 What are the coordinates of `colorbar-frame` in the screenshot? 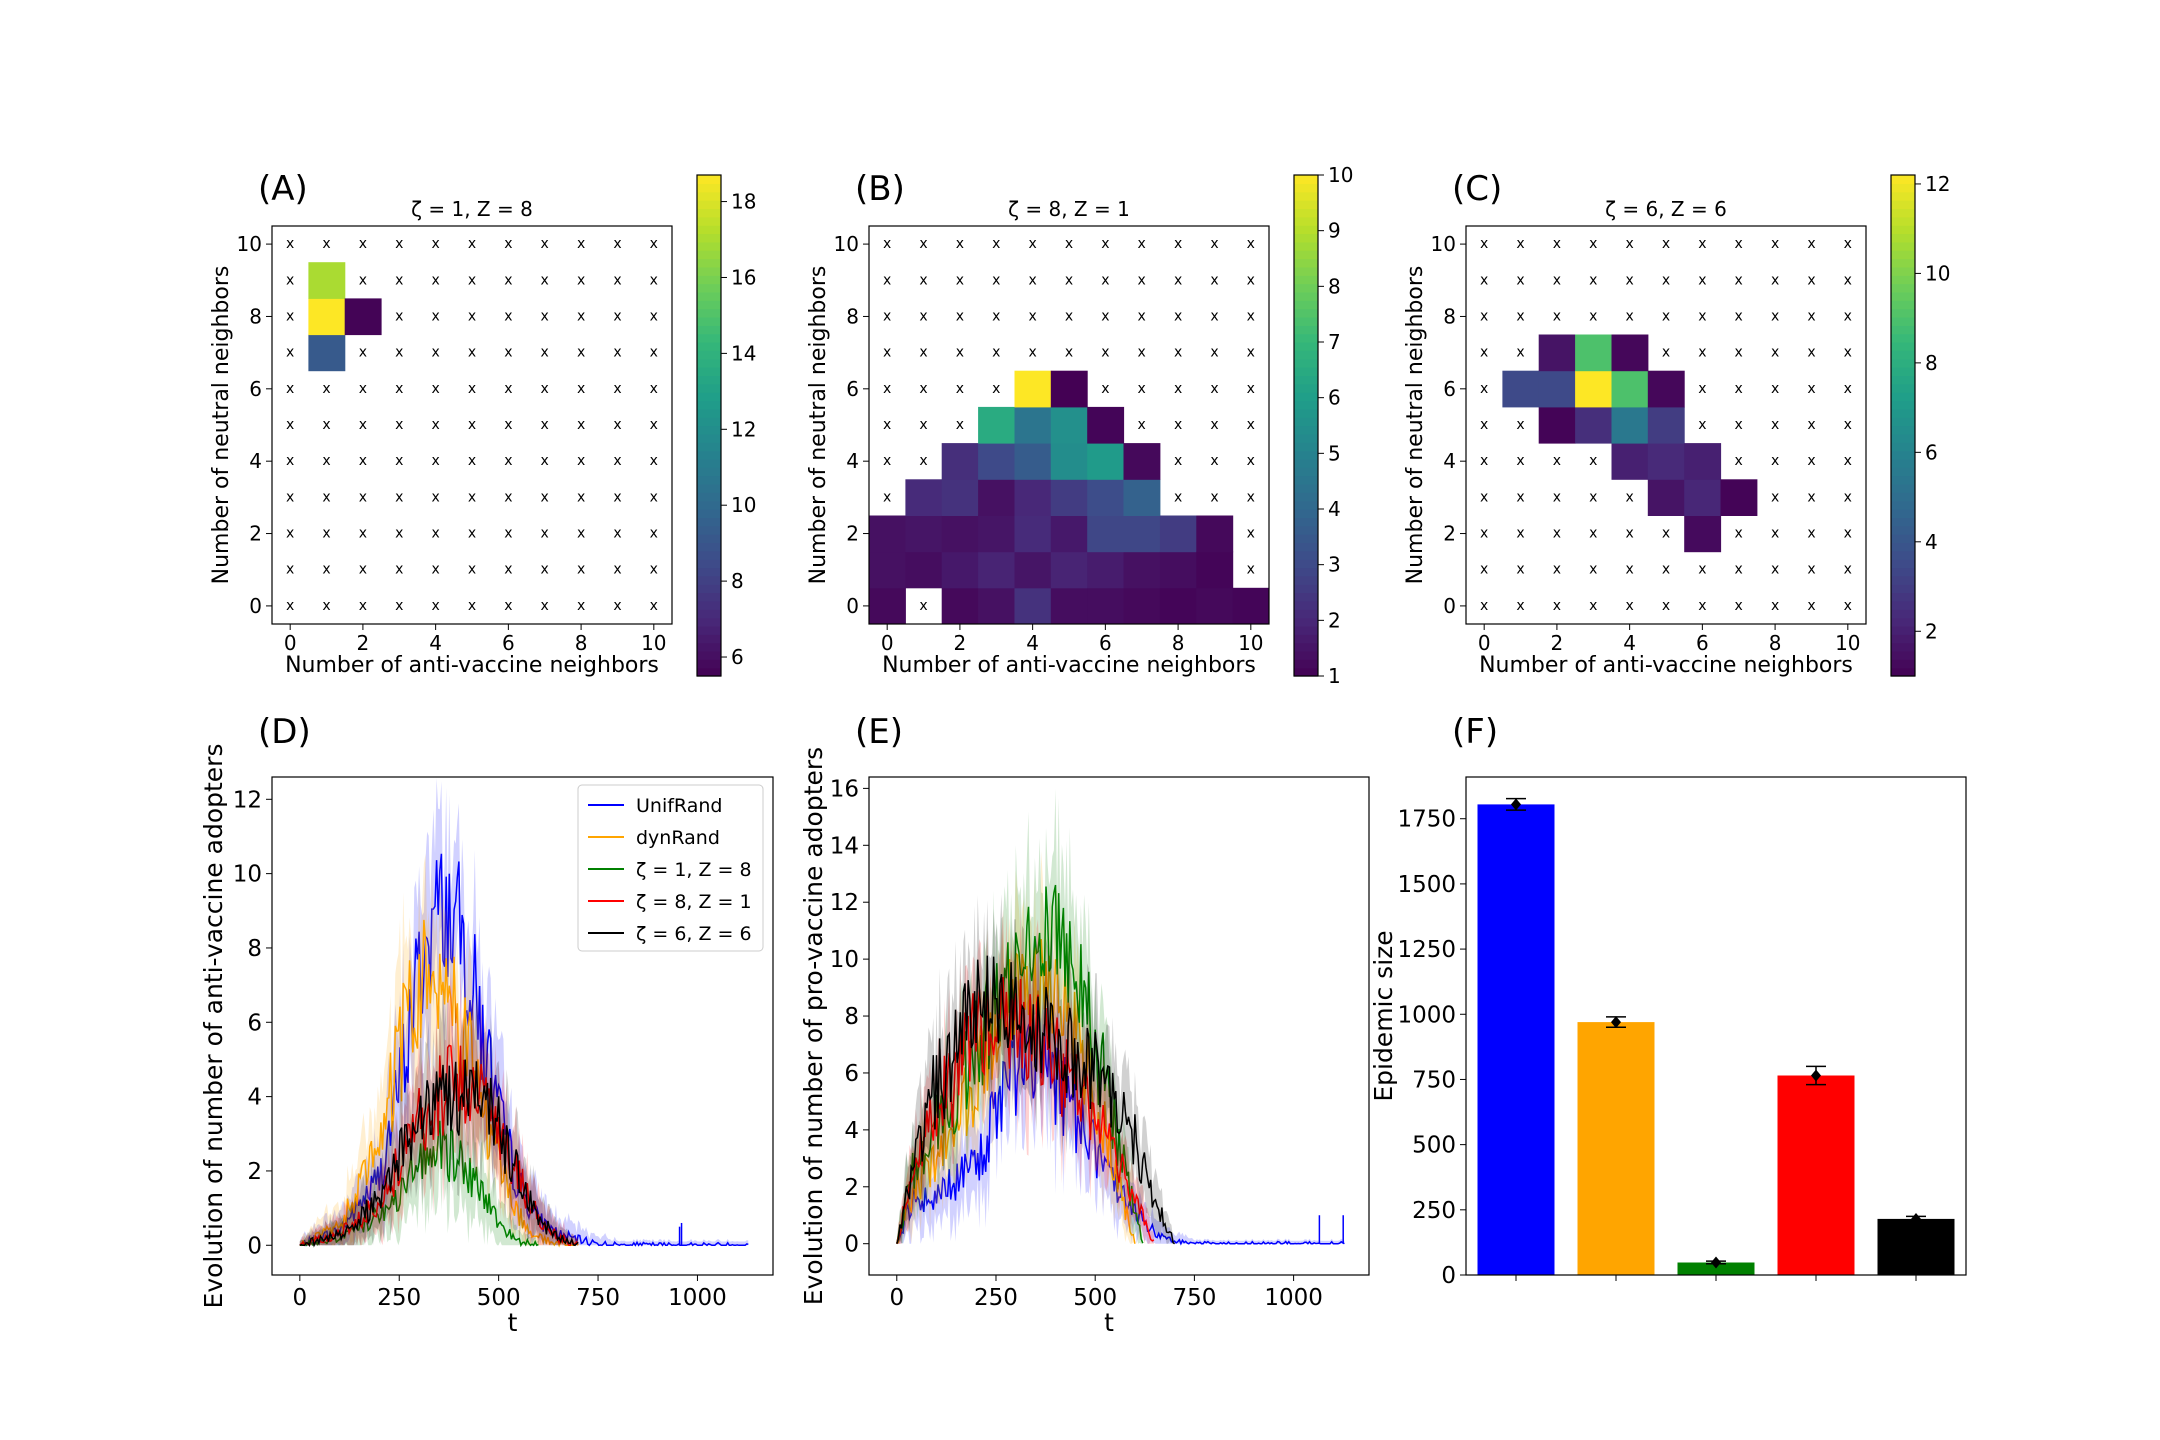 It's located at (1306, 425).